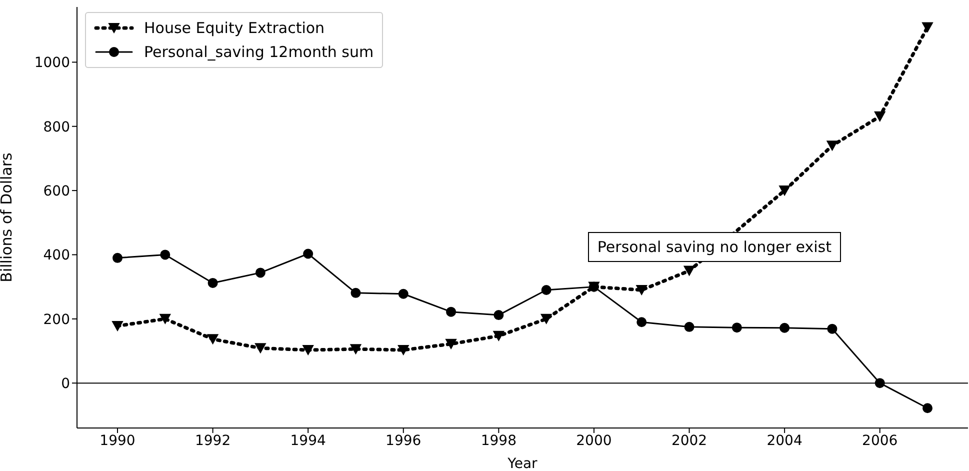 The height and width of the screenshot is (471, 969). I want to click on x-tick-label: 2000, so click(594, 440).